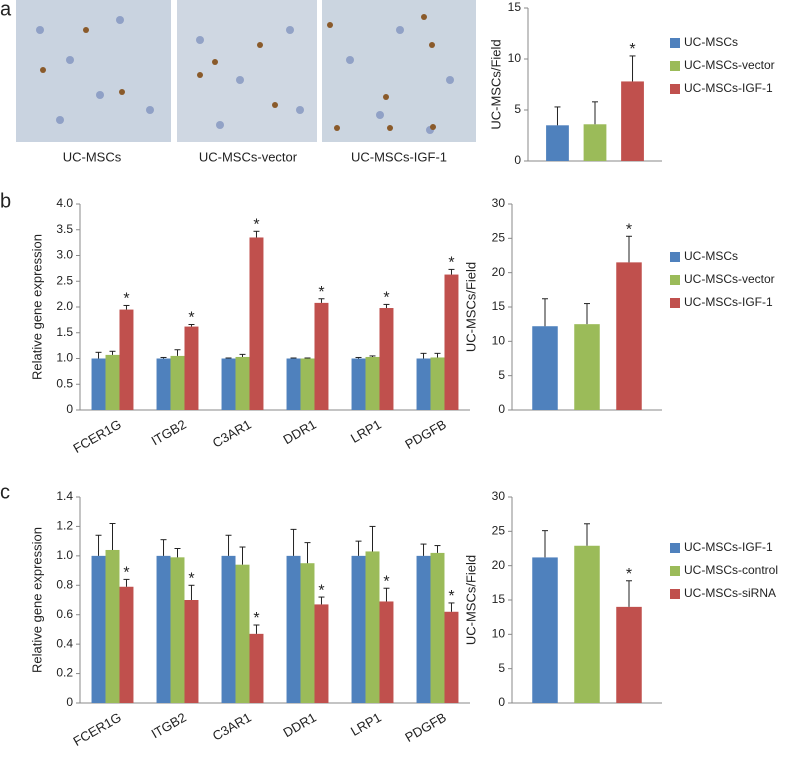  Describe the element at coordinates (247, 71) in the screenshot. I see `micrograph` at that location.